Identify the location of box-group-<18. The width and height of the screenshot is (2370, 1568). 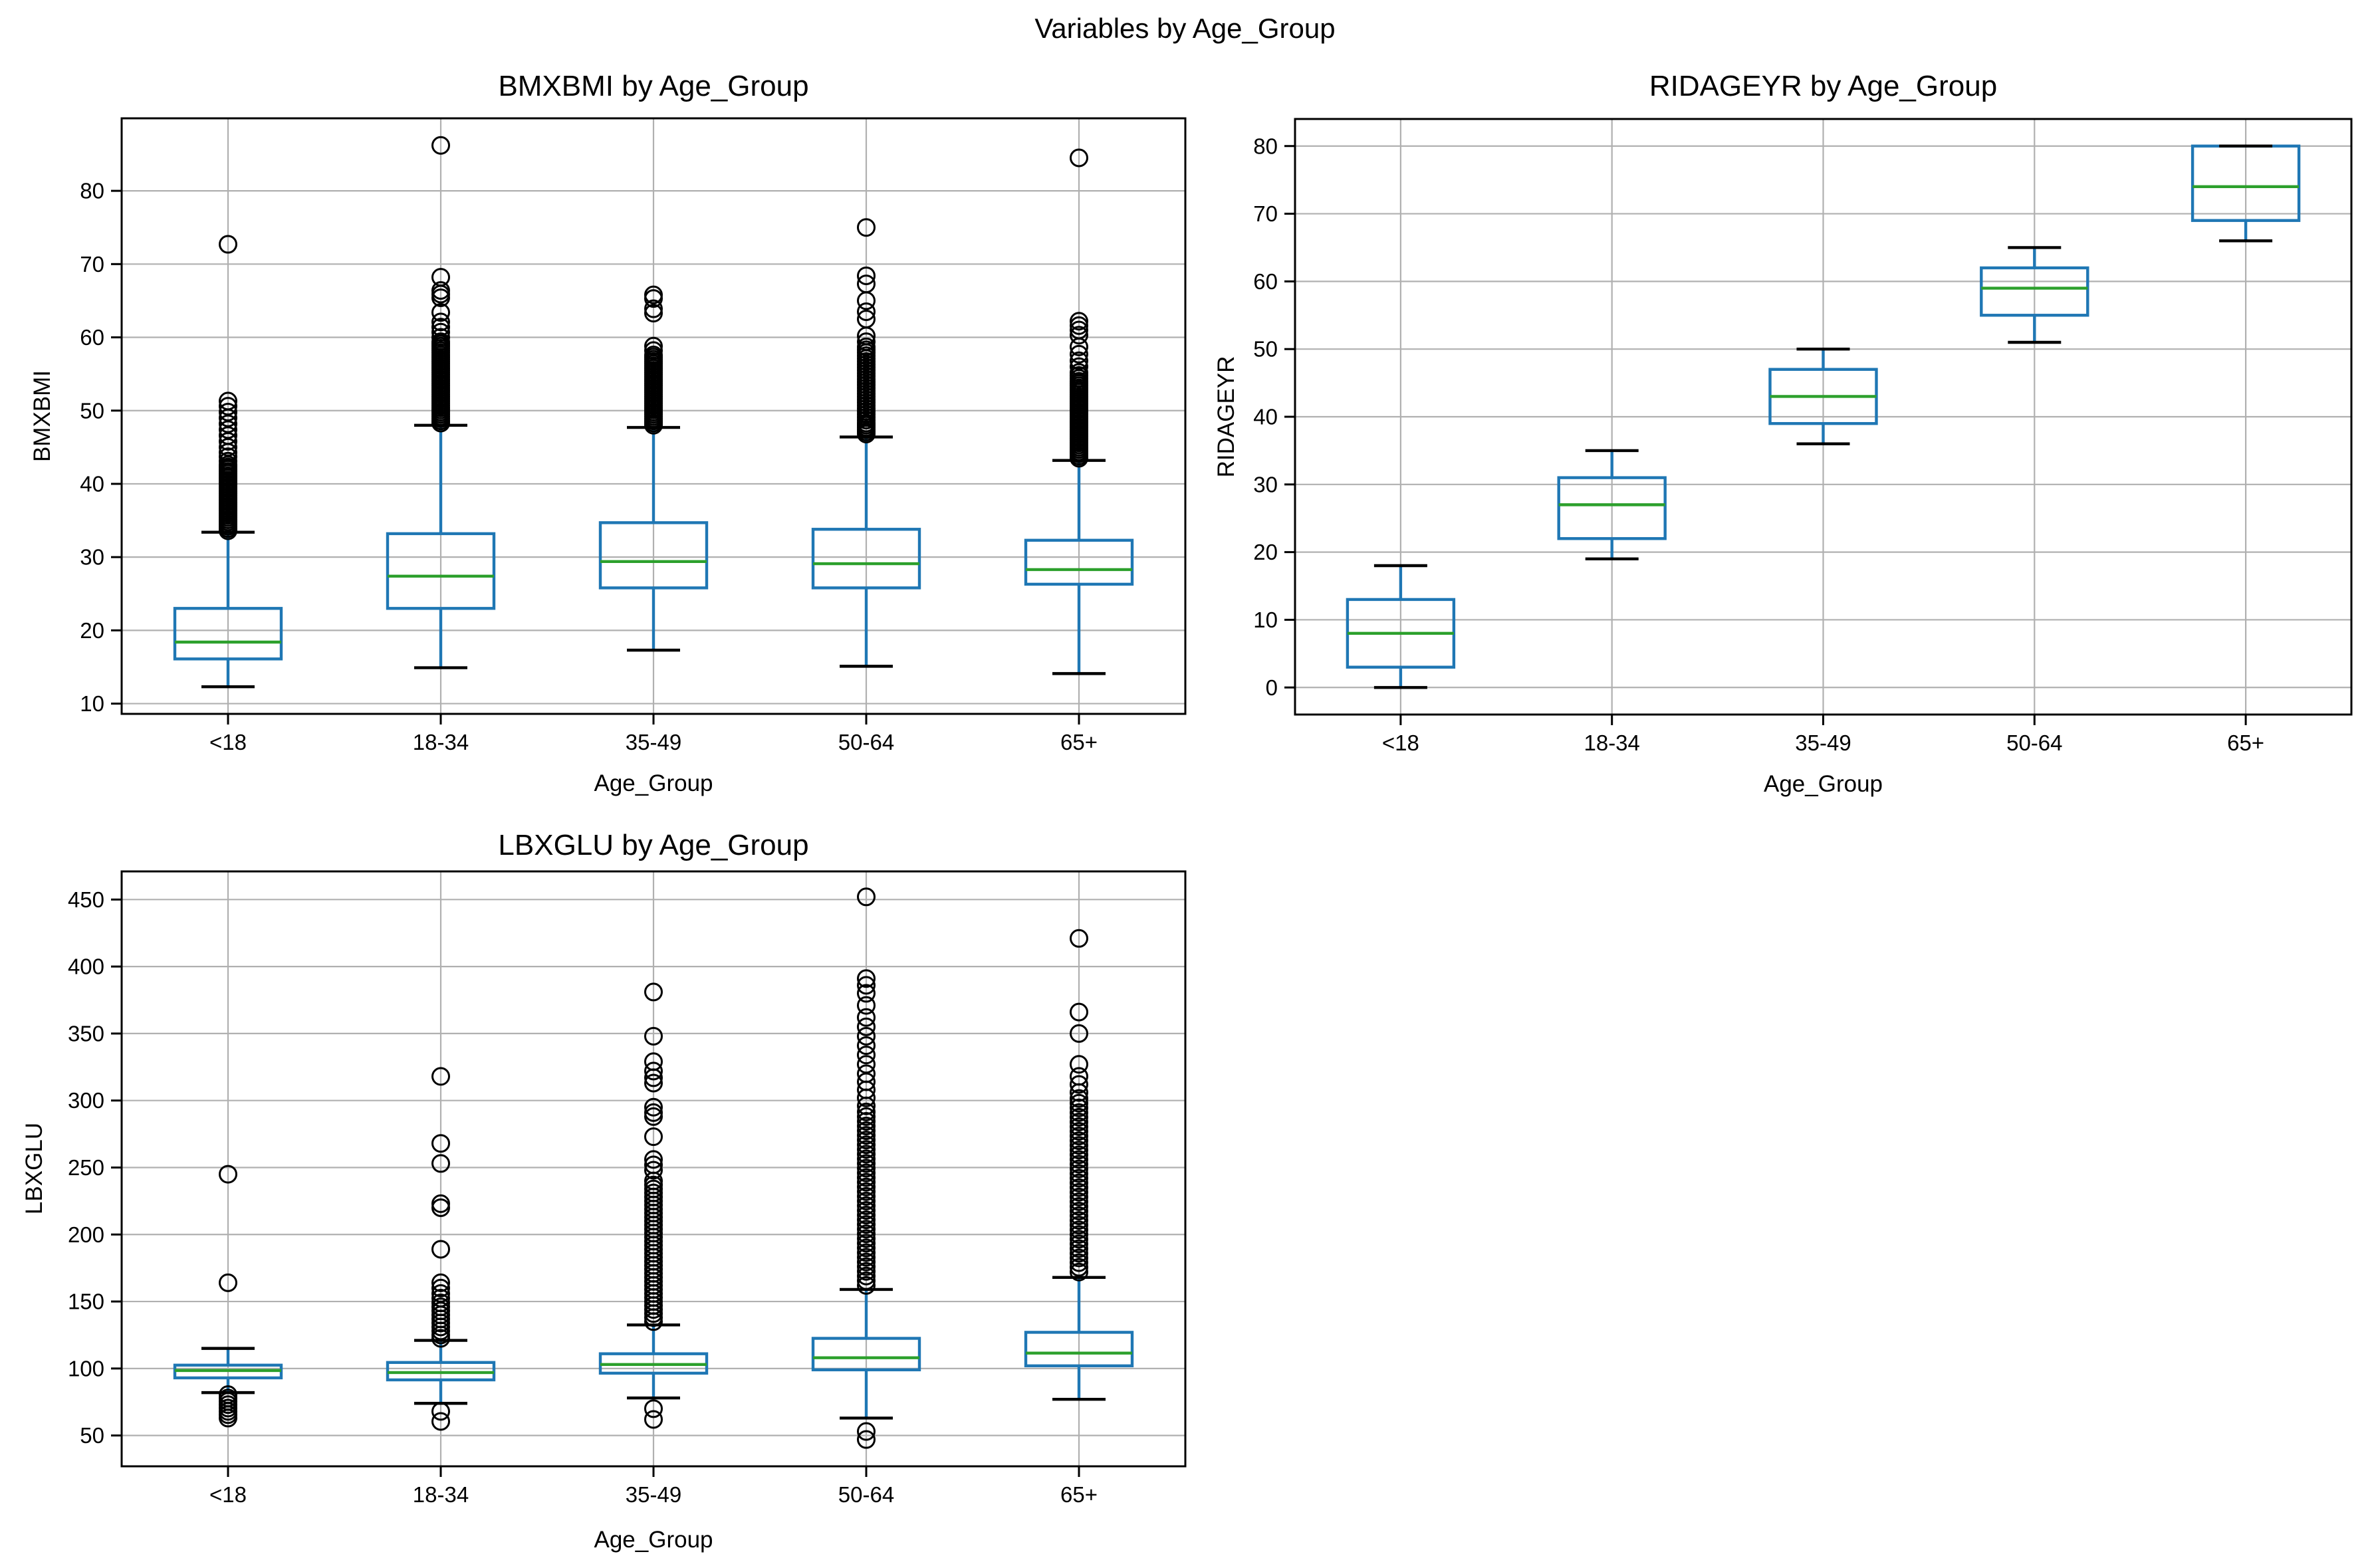
(228, 462).